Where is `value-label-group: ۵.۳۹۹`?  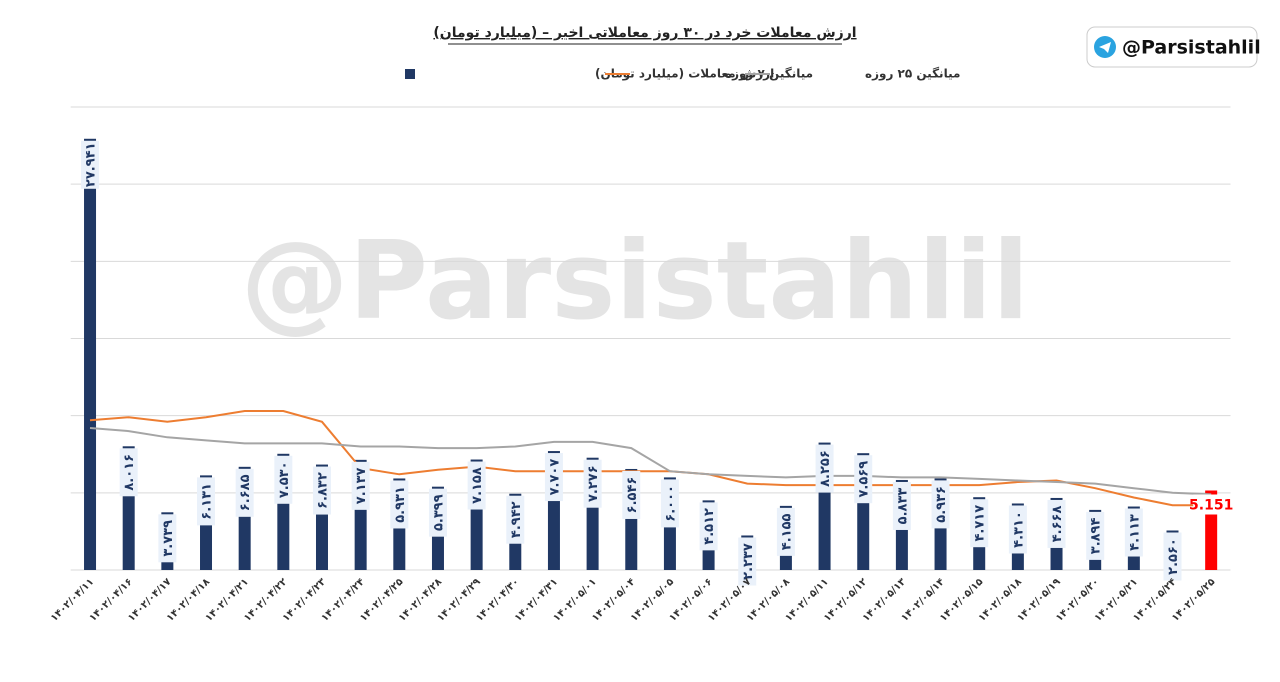
value-label-group: ۵.۳۹۹ is located at coordinates (437, 512).